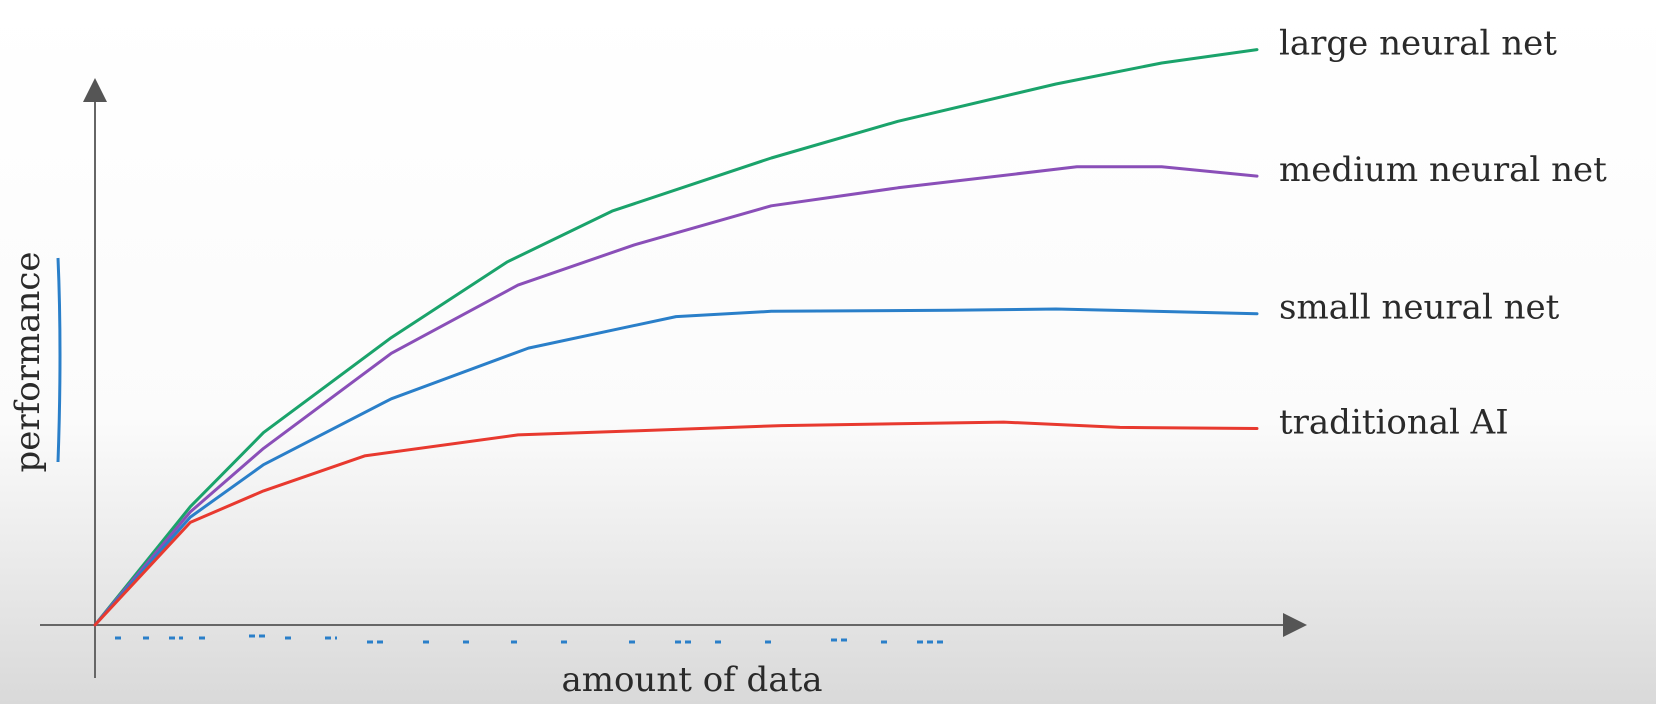 Image resolution: width=1656 pixels, height=704 pixels. What do you see at coordinates (691, 680) in the screenshot?
I see `x-axis-label: amount of data` at bounding box center [691, 680].